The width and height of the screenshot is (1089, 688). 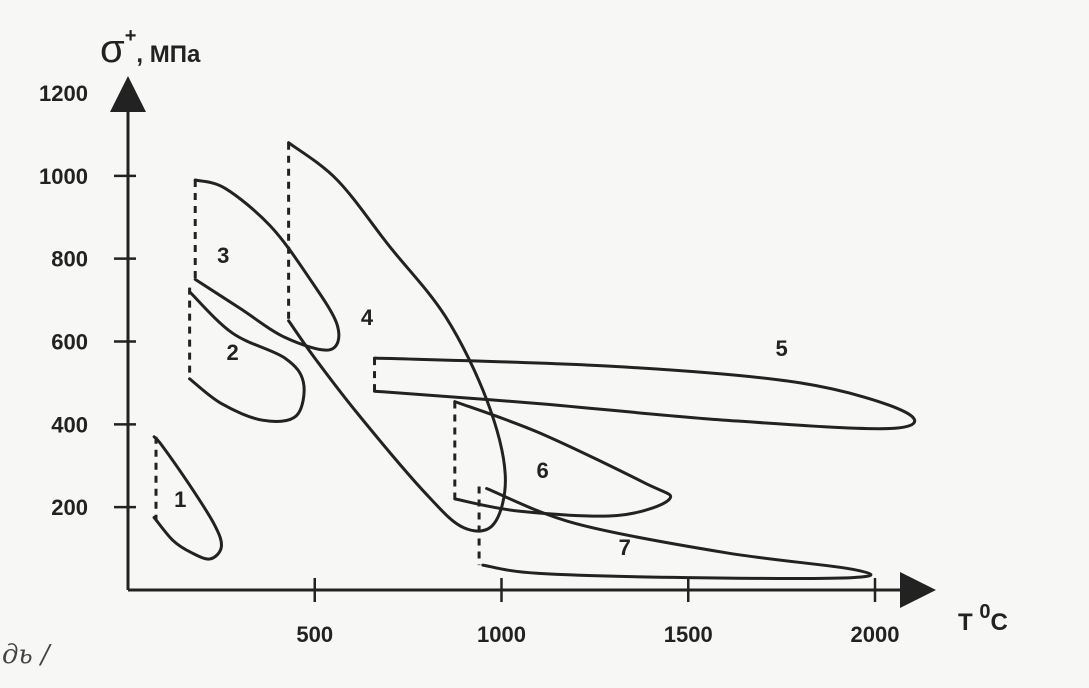 What do you see at coordinates (397, 337) in the screenshot?
I see `series-4-curve` at bounding box center [397, 337].